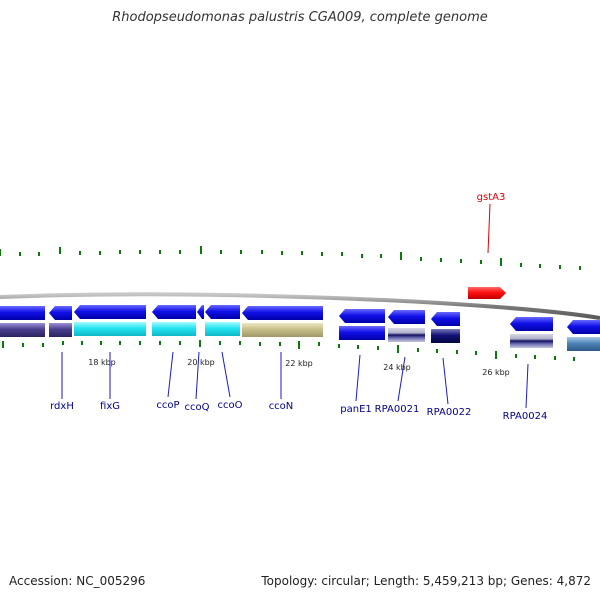  Describe the element at coordinates (174, 312) in the screenshot. I see `gene-ccoP` at that location.